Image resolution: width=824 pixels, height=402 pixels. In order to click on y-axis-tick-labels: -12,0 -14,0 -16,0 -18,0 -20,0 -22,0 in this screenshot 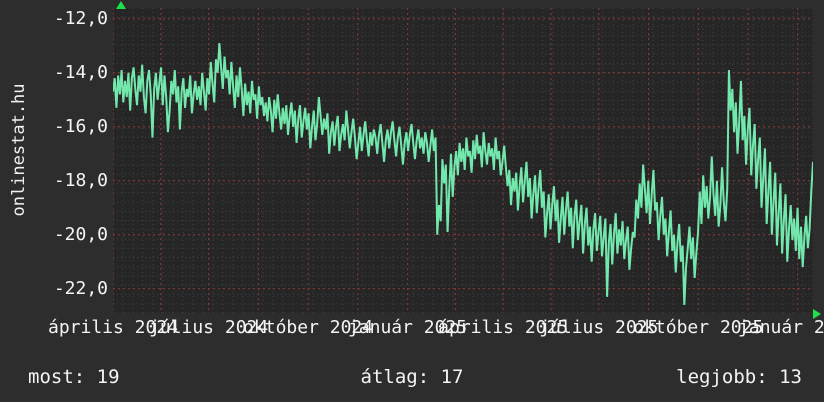, I will do `click(54, 160)`.